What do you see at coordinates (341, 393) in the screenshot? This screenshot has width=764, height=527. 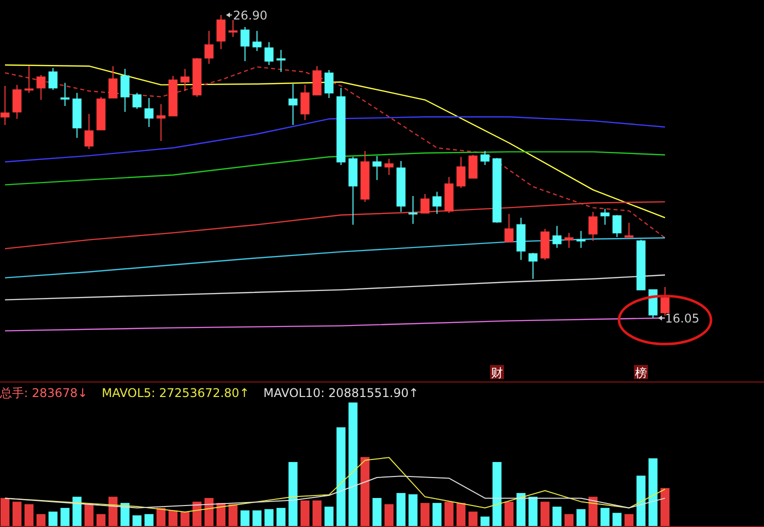 I see `text: MAVOL10: 20881551.90↑` at bounding box center [341, 393].